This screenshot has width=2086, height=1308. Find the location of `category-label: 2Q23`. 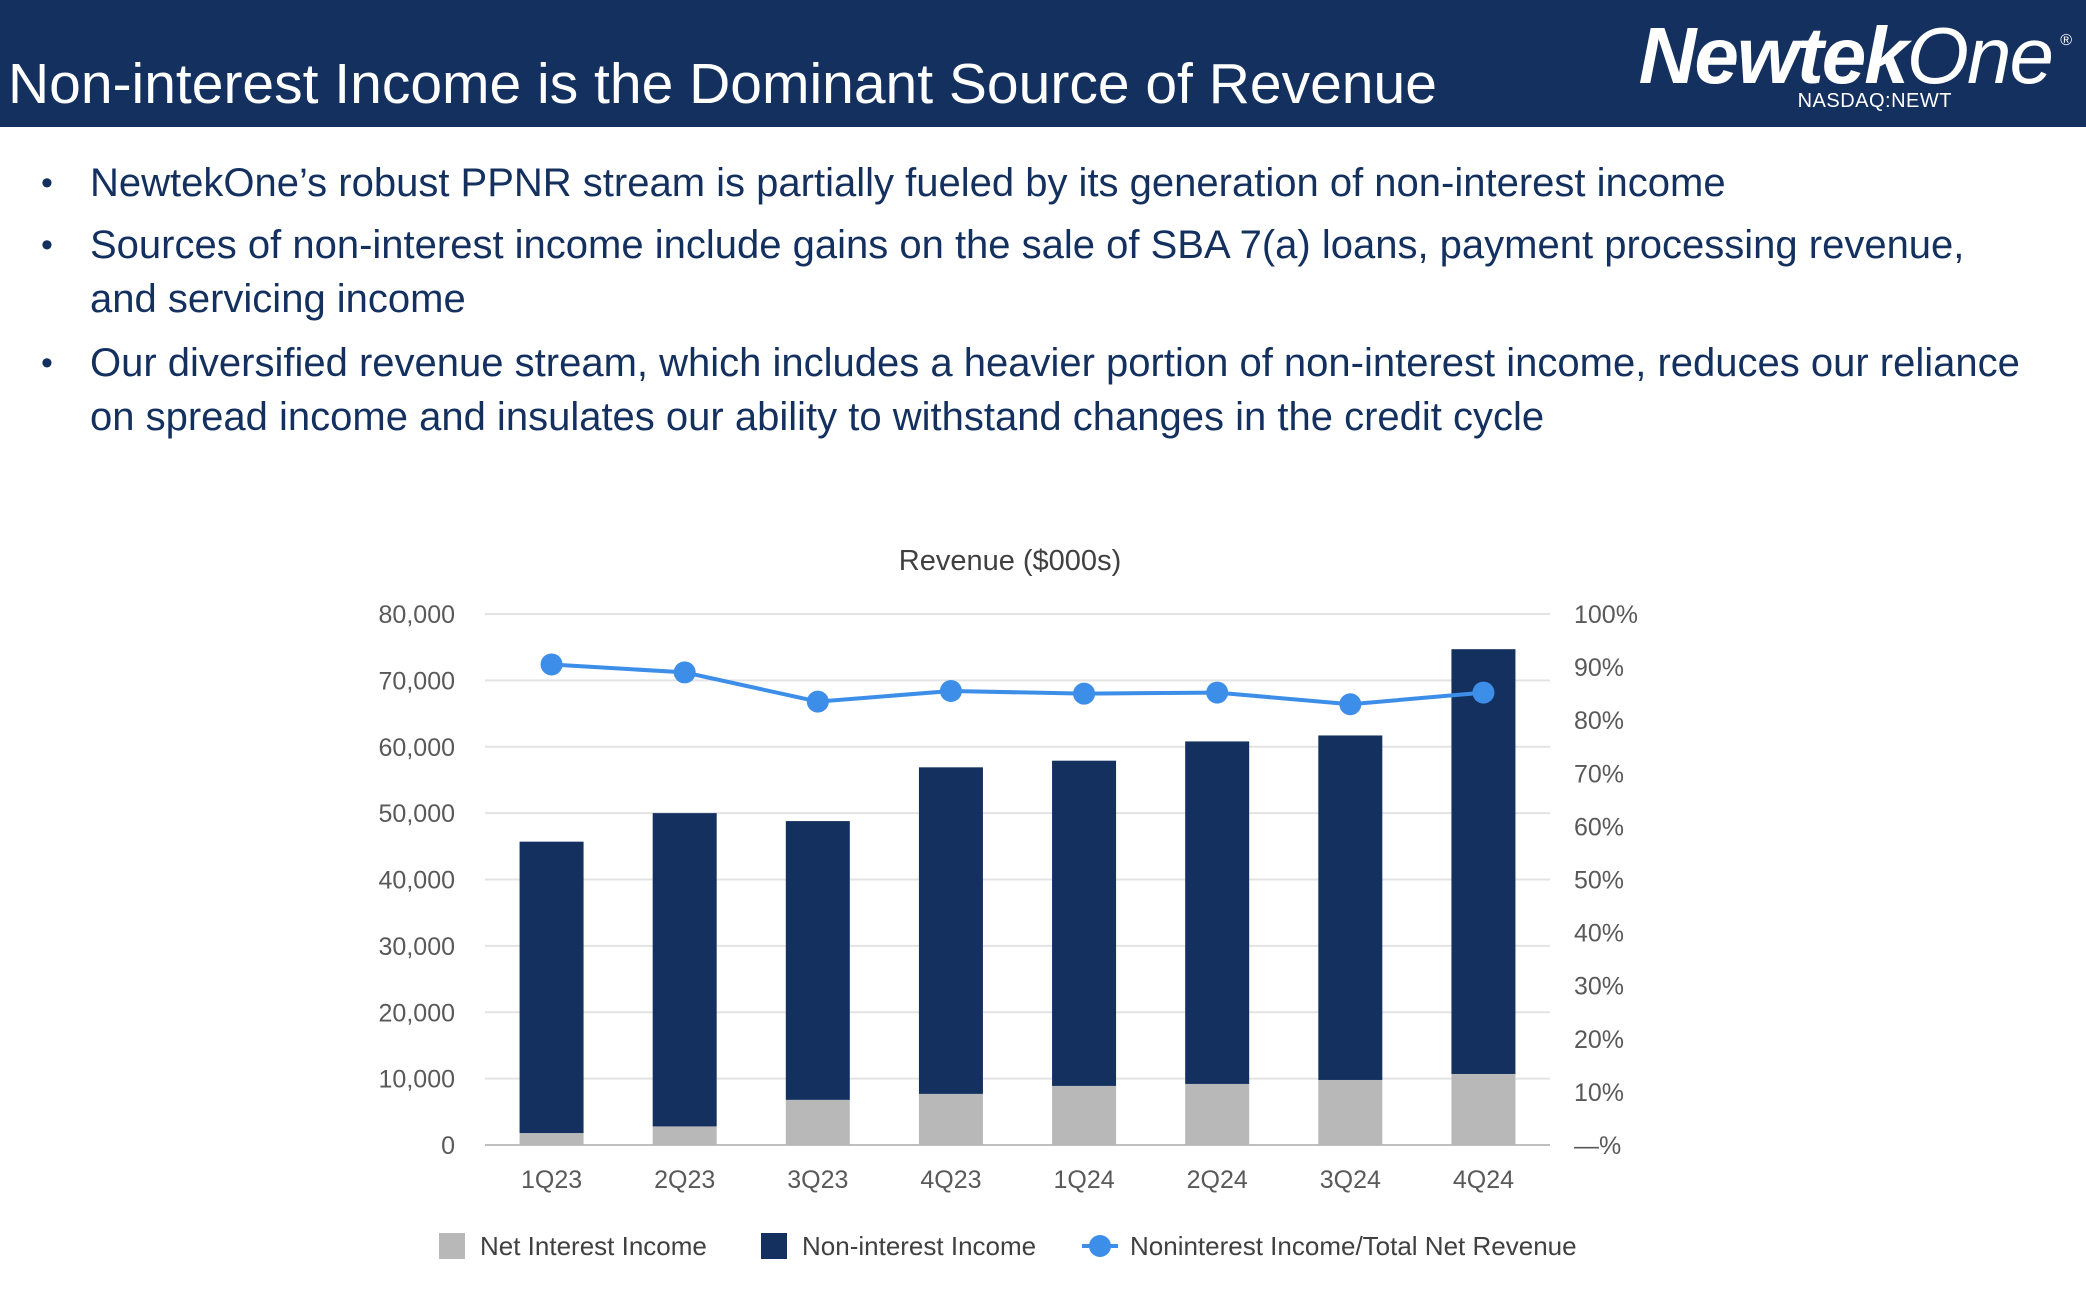

category-label: 2Q23 is located at coordinates (684, 1180).